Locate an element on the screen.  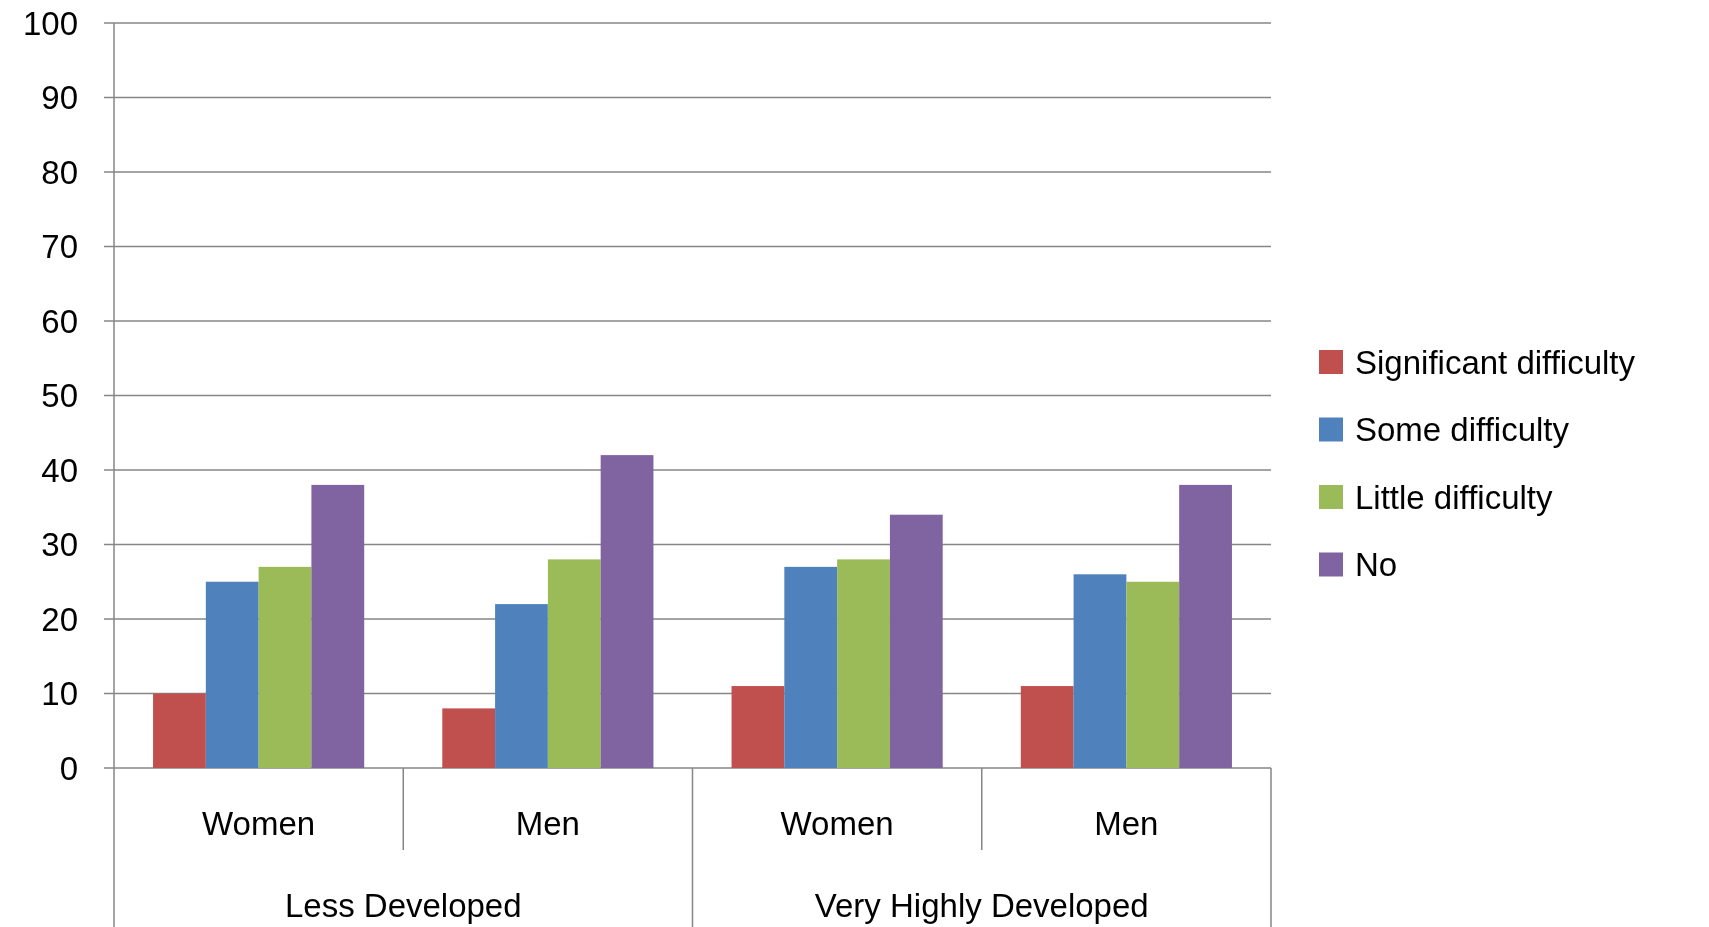
legend-label: Significant difficulty is located at coordinates (1495, 362).